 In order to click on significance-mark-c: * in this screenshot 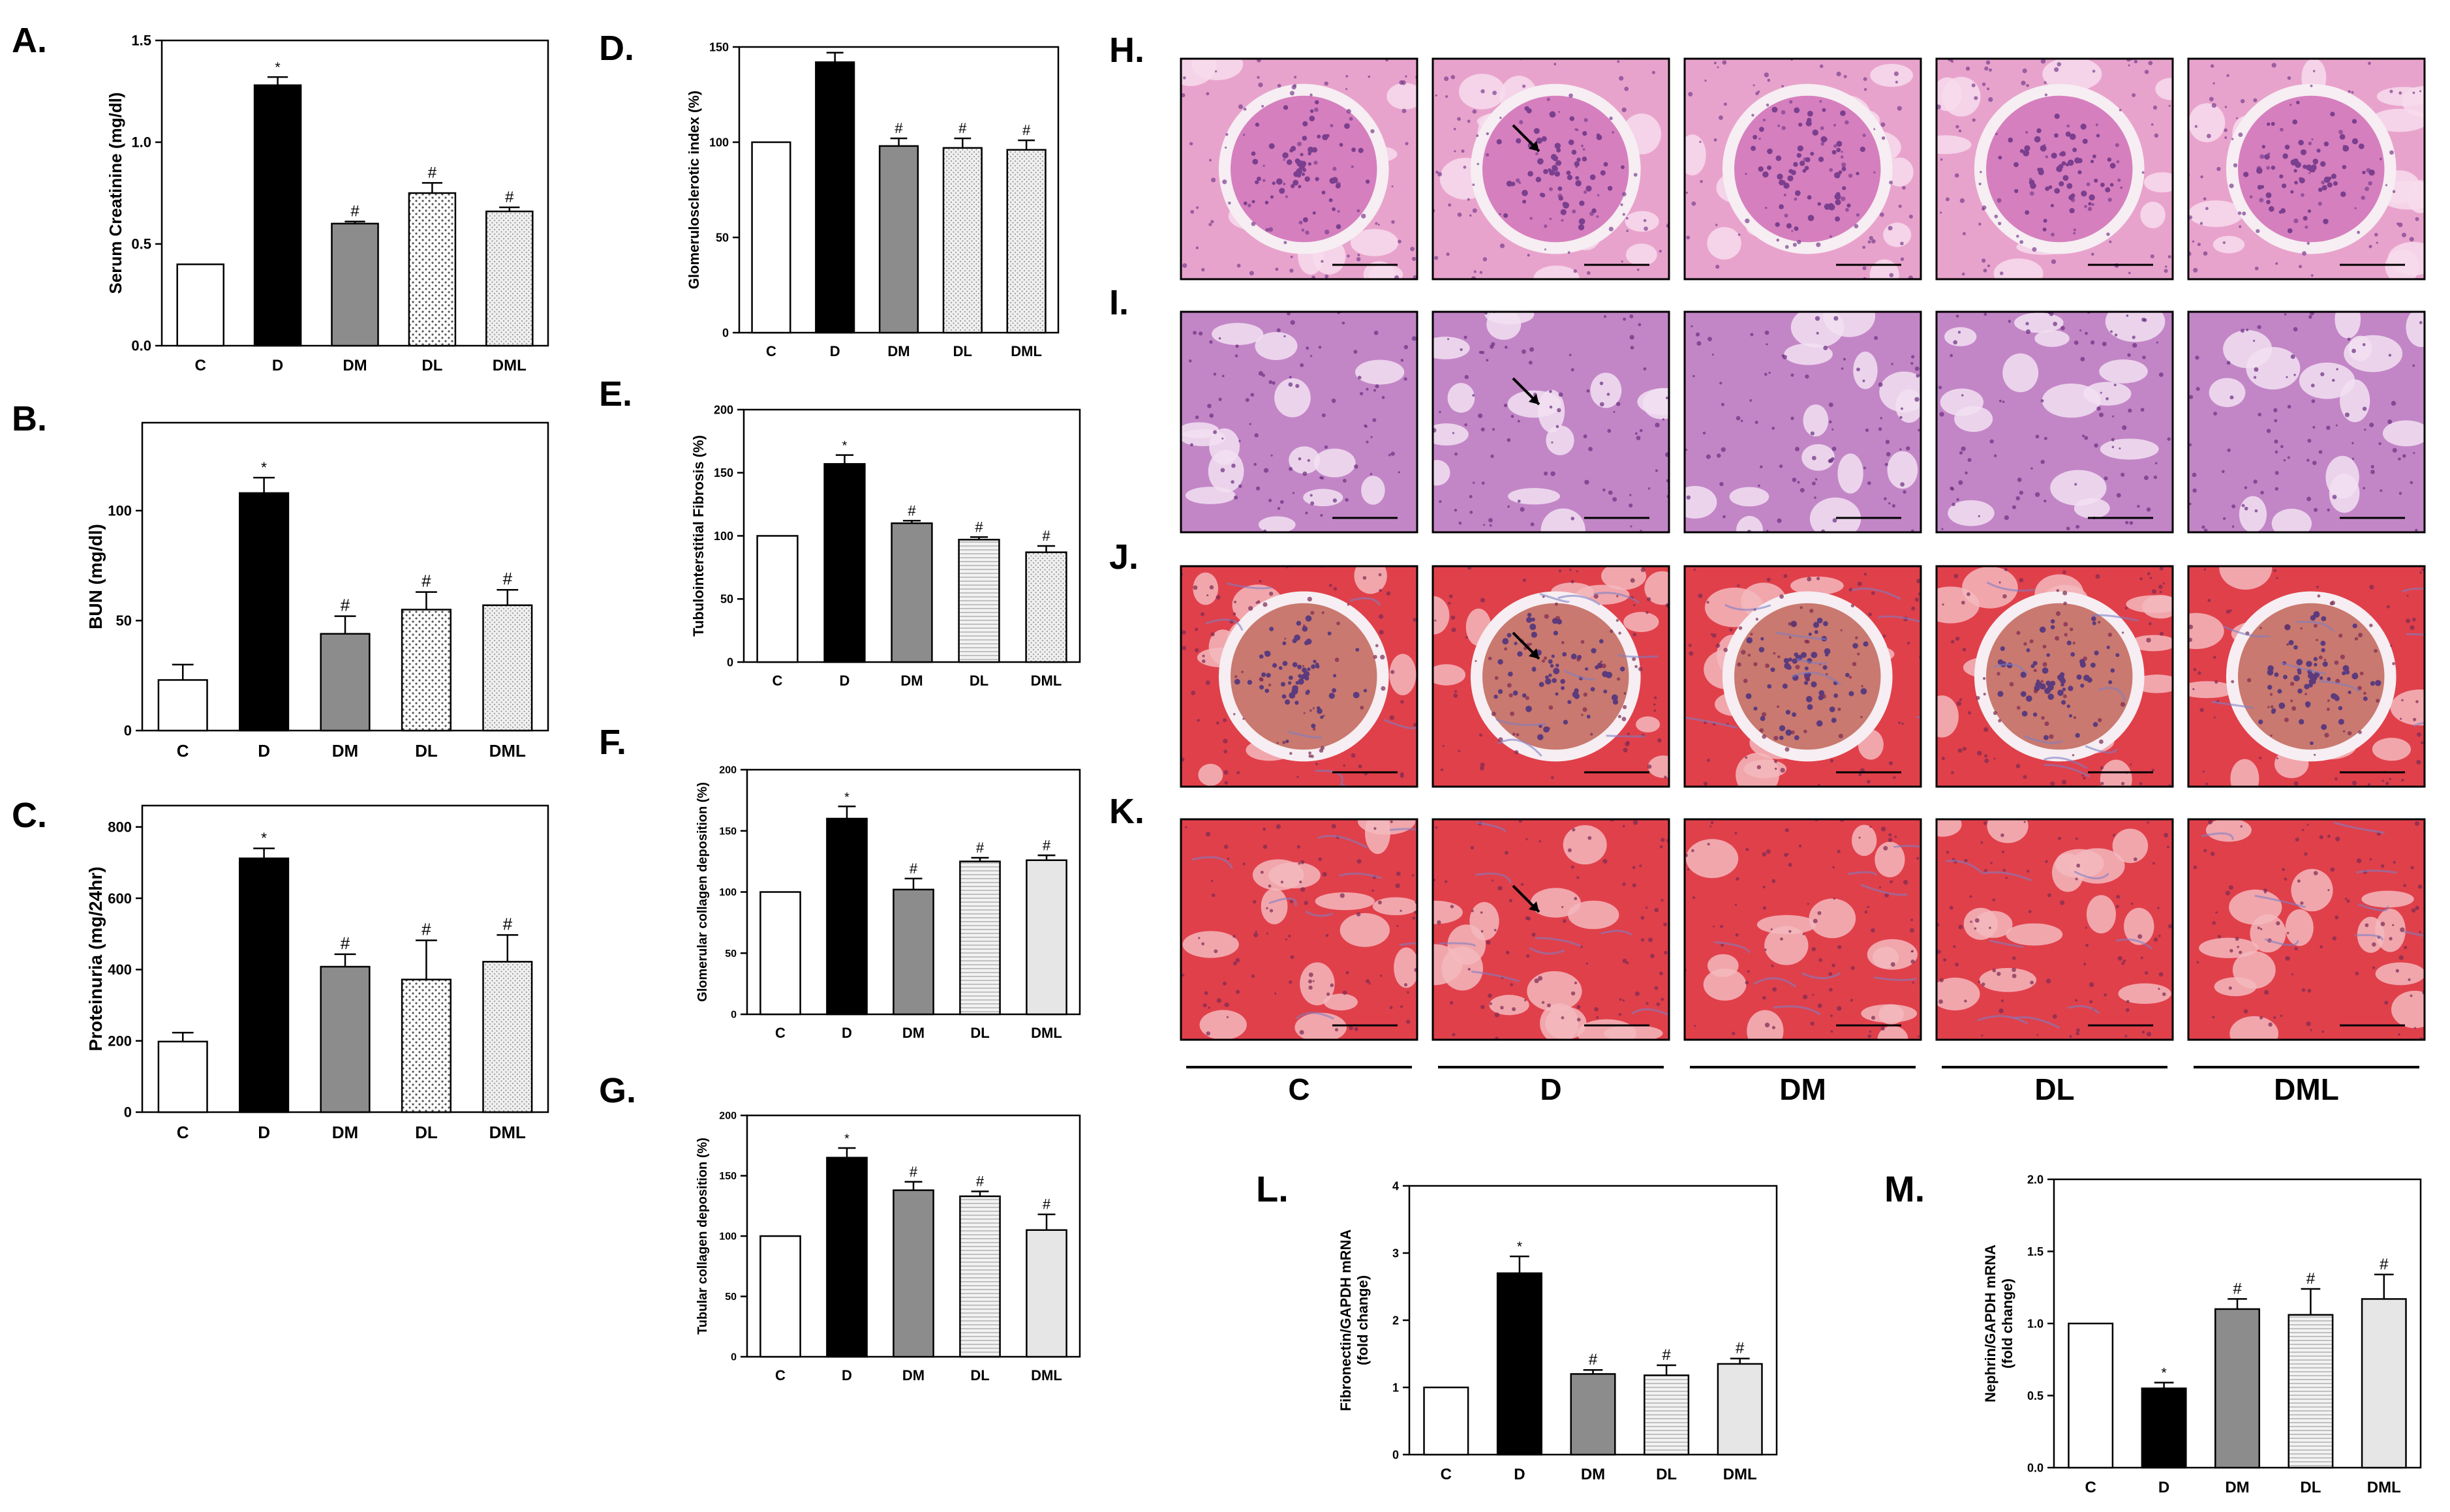, I will do `click(264, 838)`.